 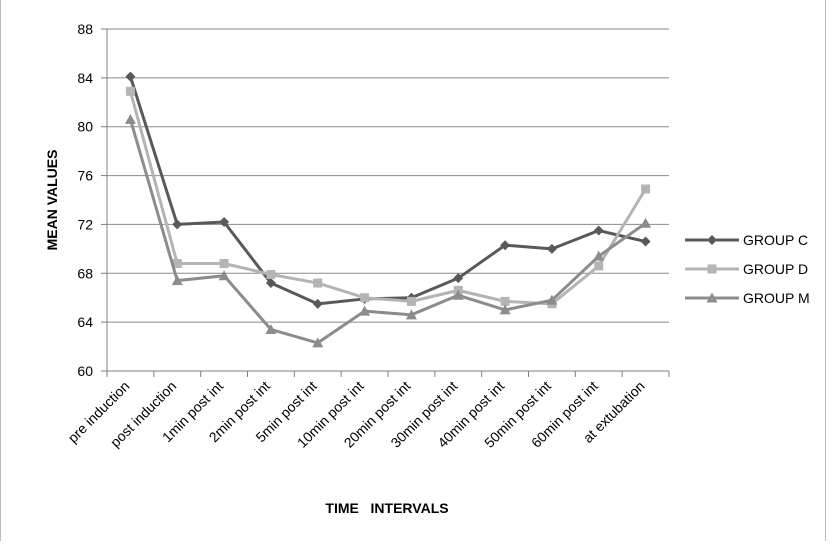 I want to click on legend-item: GROUP C, so click(x=746, y=240).